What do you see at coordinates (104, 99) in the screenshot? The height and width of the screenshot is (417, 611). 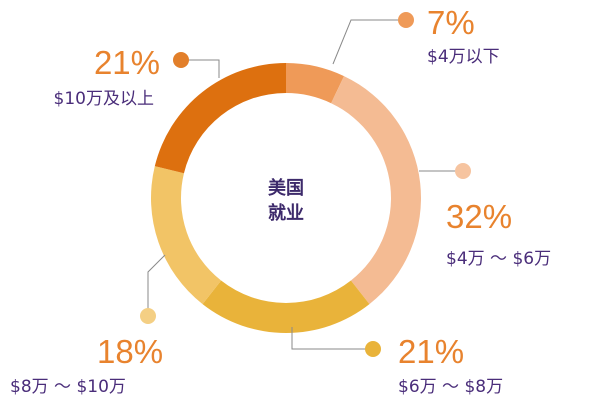 I see `slice-range-label-4: $10万及以上` at bounding box center [104, 99].